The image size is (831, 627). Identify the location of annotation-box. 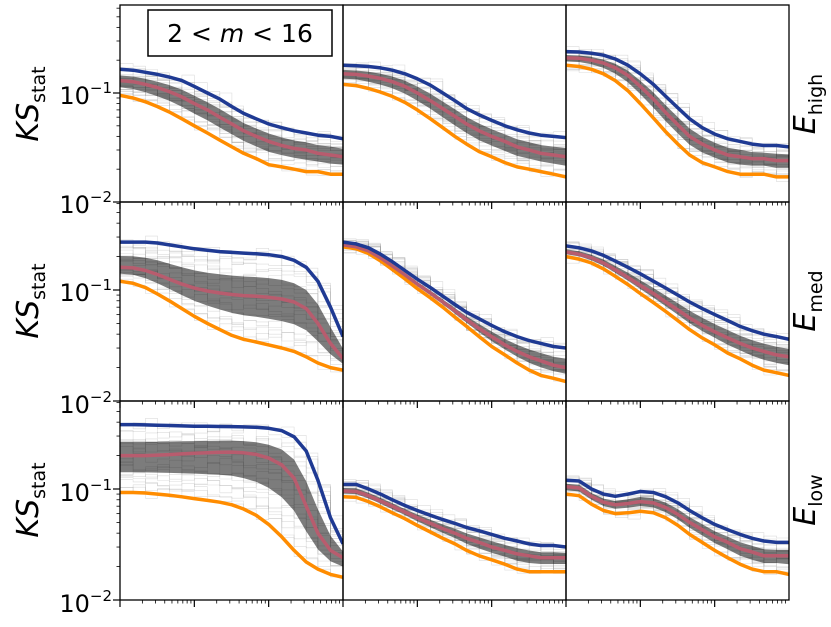
(240, 33).